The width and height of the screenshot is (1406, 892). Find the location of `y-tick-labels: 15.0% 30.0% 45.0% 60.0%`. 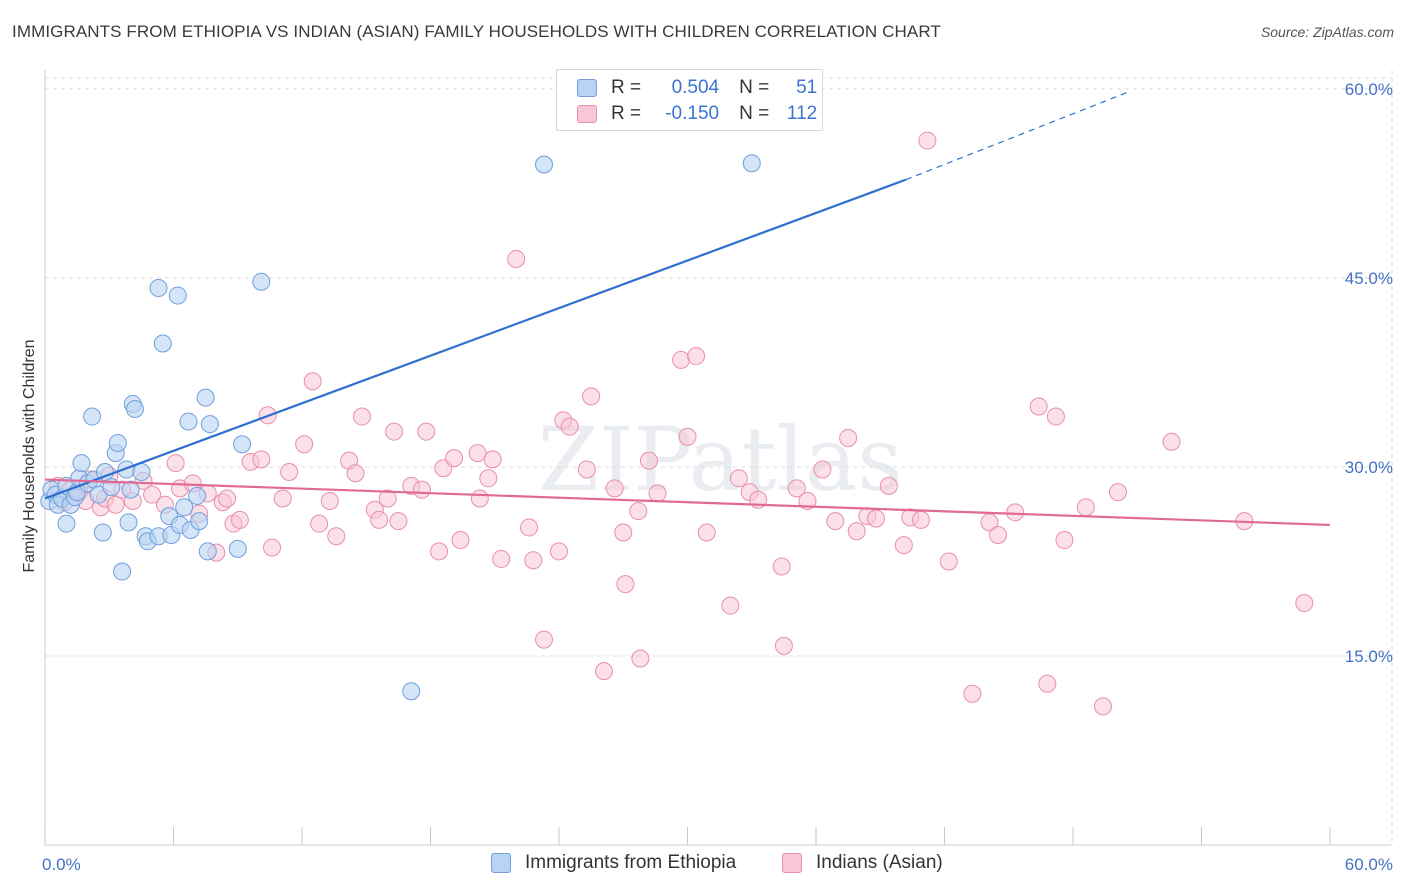

y-tick-labels: 15.0% 30.0% 45.0% 60.0% is located at coordinates (1369, 373).